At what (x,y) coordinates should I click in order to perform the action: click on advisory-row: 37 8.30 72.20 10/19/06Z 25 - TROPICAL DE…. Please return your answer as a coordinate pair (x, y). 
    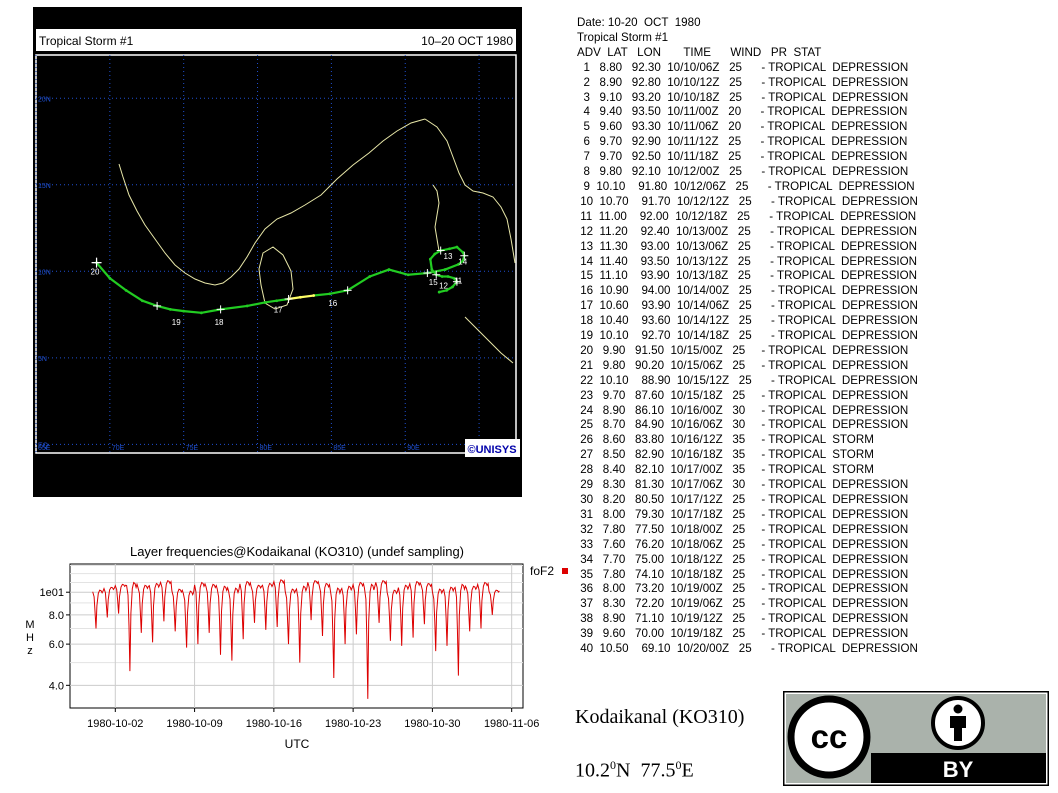
    Looking at the image, I should click on (743, 604).